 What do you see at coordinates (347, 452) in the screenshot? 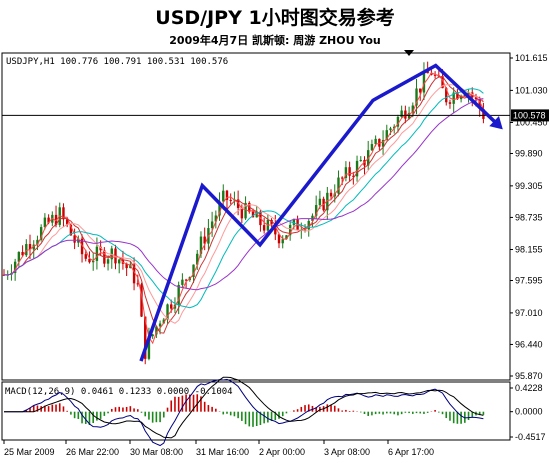
I see `time-tick-label: 3 Apr 08:00` at bounding box center [347, 452].